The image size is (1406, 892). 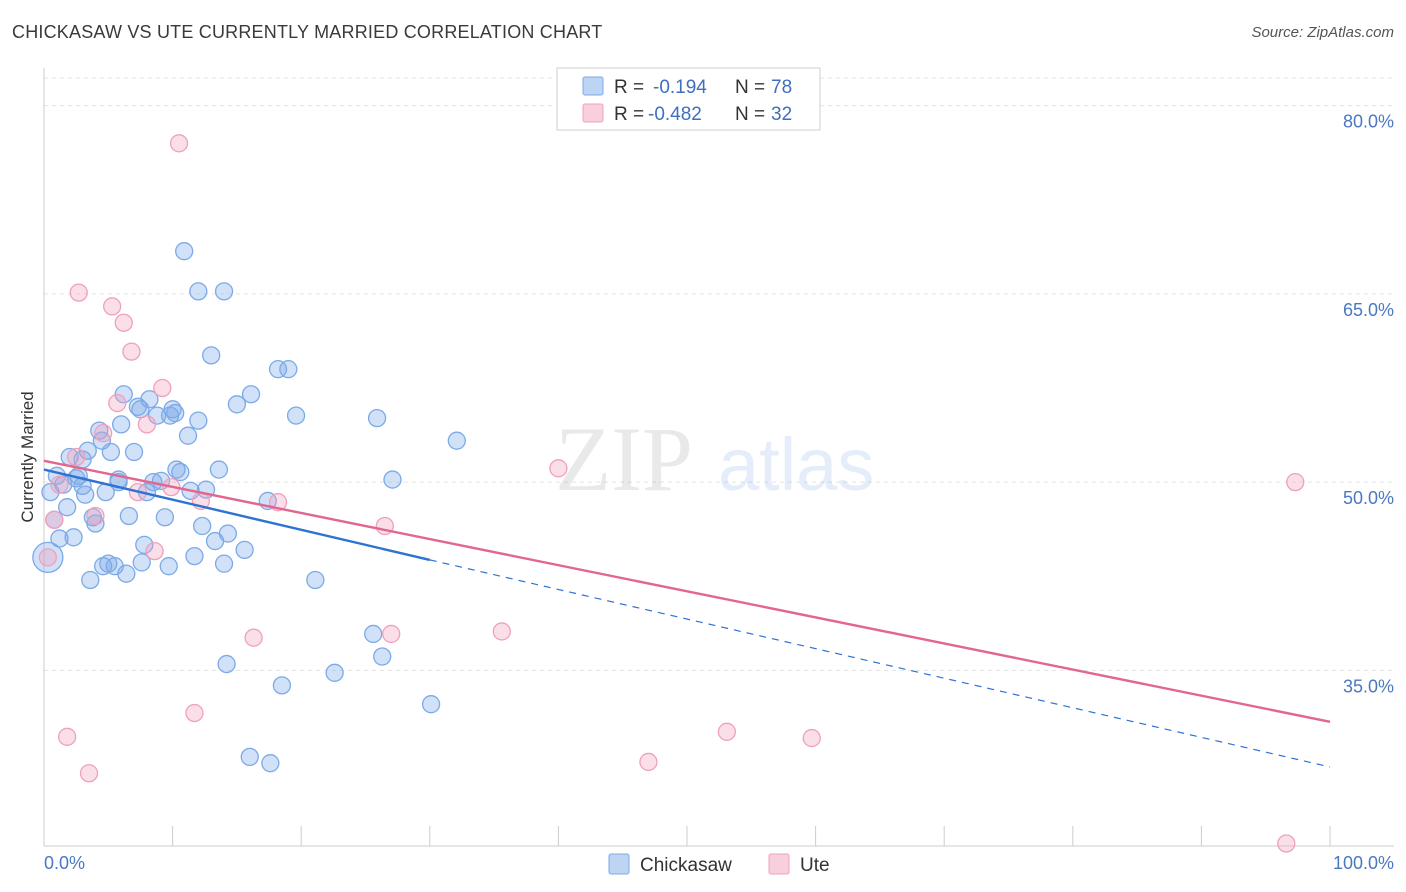 I want to click on y-tick-label-50: 50.0%, so click(x=1368, y=498).